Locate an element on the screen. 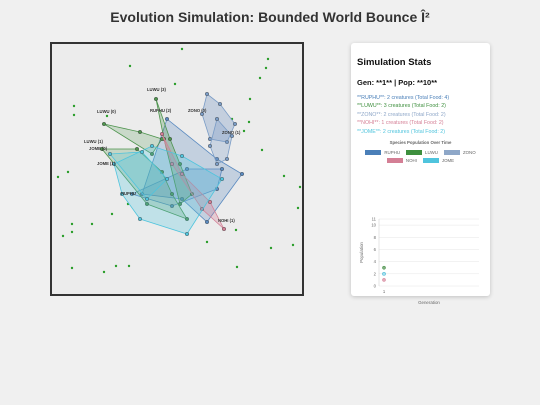  species-line: **NOHI**: 1 creatures (Total Food: 2) is located at coordinates (400, 123).